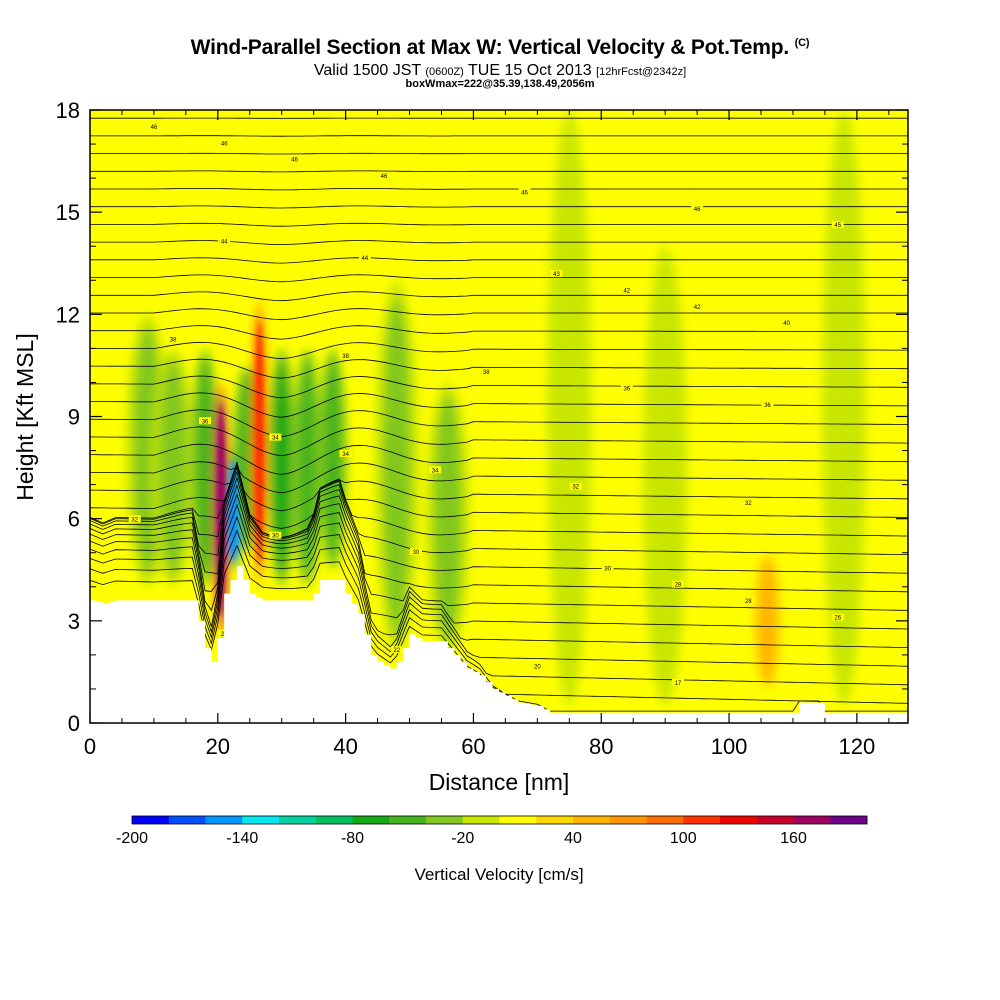 Image resolution: width=1000 pixels, height=1000 pixels. I want to click on contour-label: 32, so click(748, 504).